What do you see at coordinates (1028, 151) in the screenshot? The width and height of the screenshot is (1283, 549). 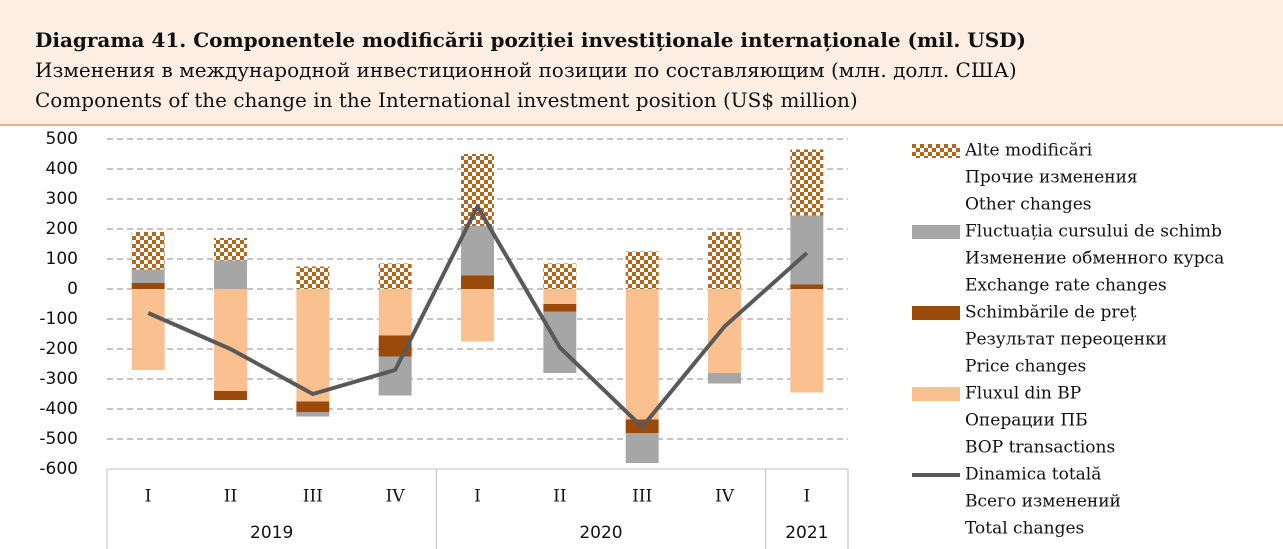 I see `legend-label: Alte modificări` at bounding box center [1028, 151].